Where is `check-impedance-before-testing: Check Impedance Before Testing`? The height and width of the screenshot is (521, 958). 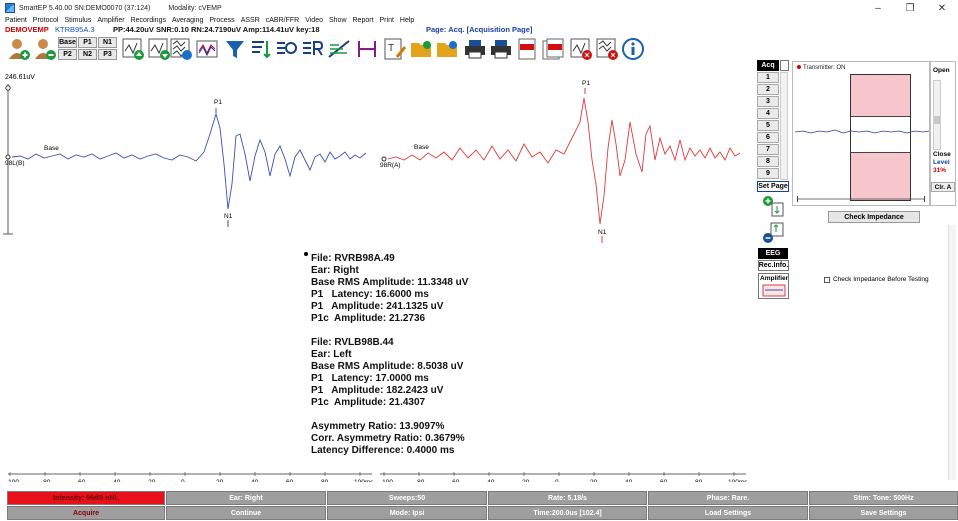
check-impedance-before-testing: Check Impedance Before Testing is located at coordinates (876, 279).